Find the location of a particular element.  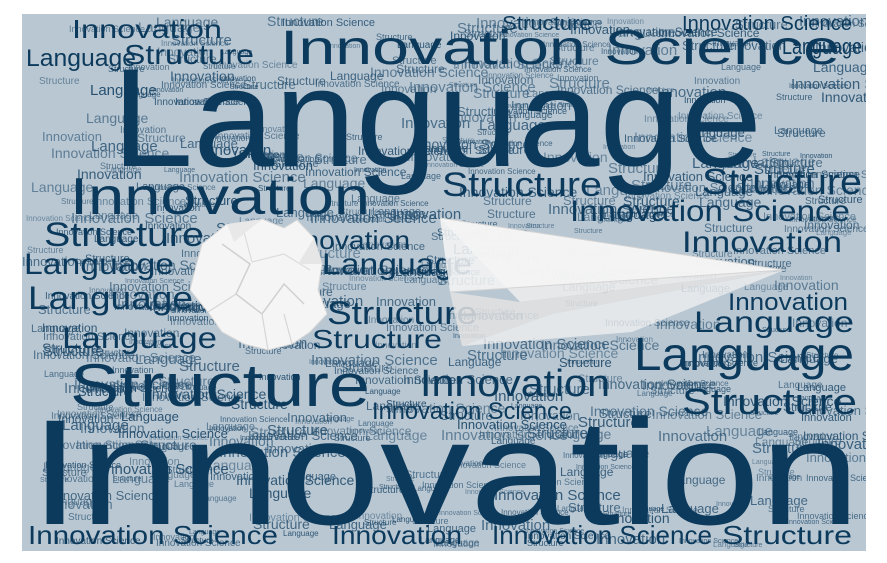

word-structure-top-right: Structure is located at coordinates (547, 24).